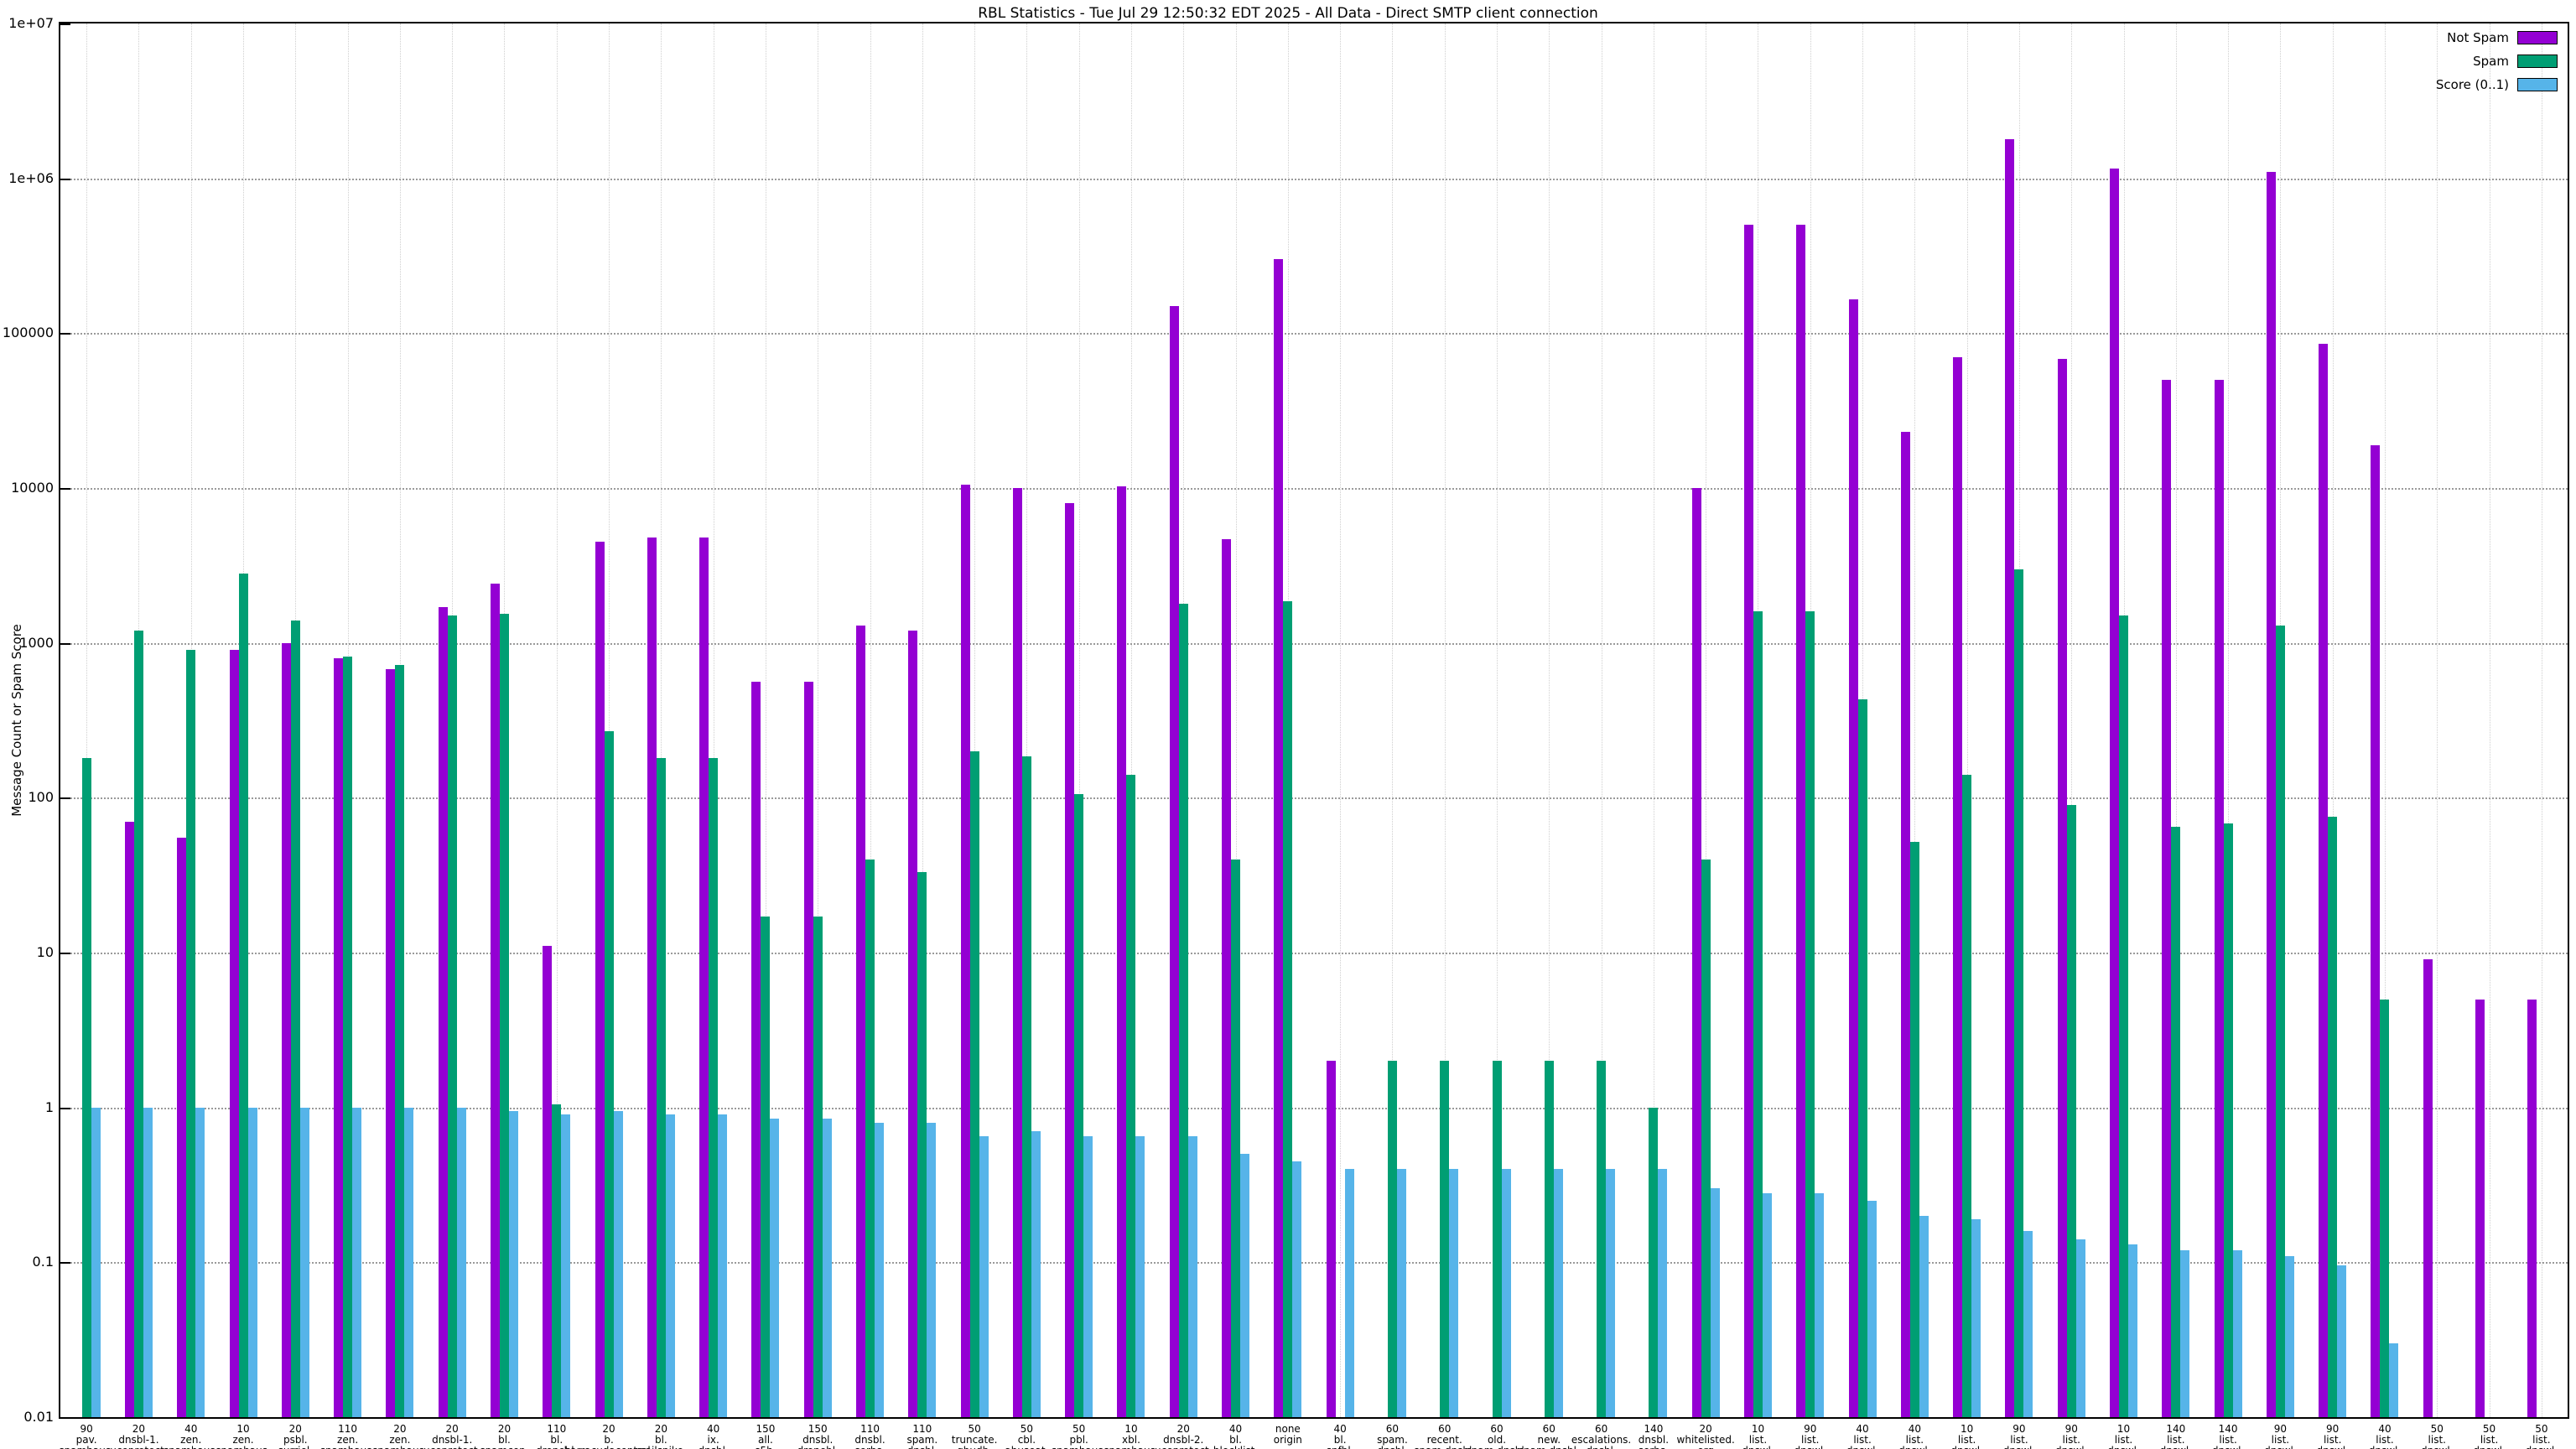 Image resolution: width=2576 pixels, height=1449 pixels. I want to click on legend-item: Score (0..1), so click(2497, 84).